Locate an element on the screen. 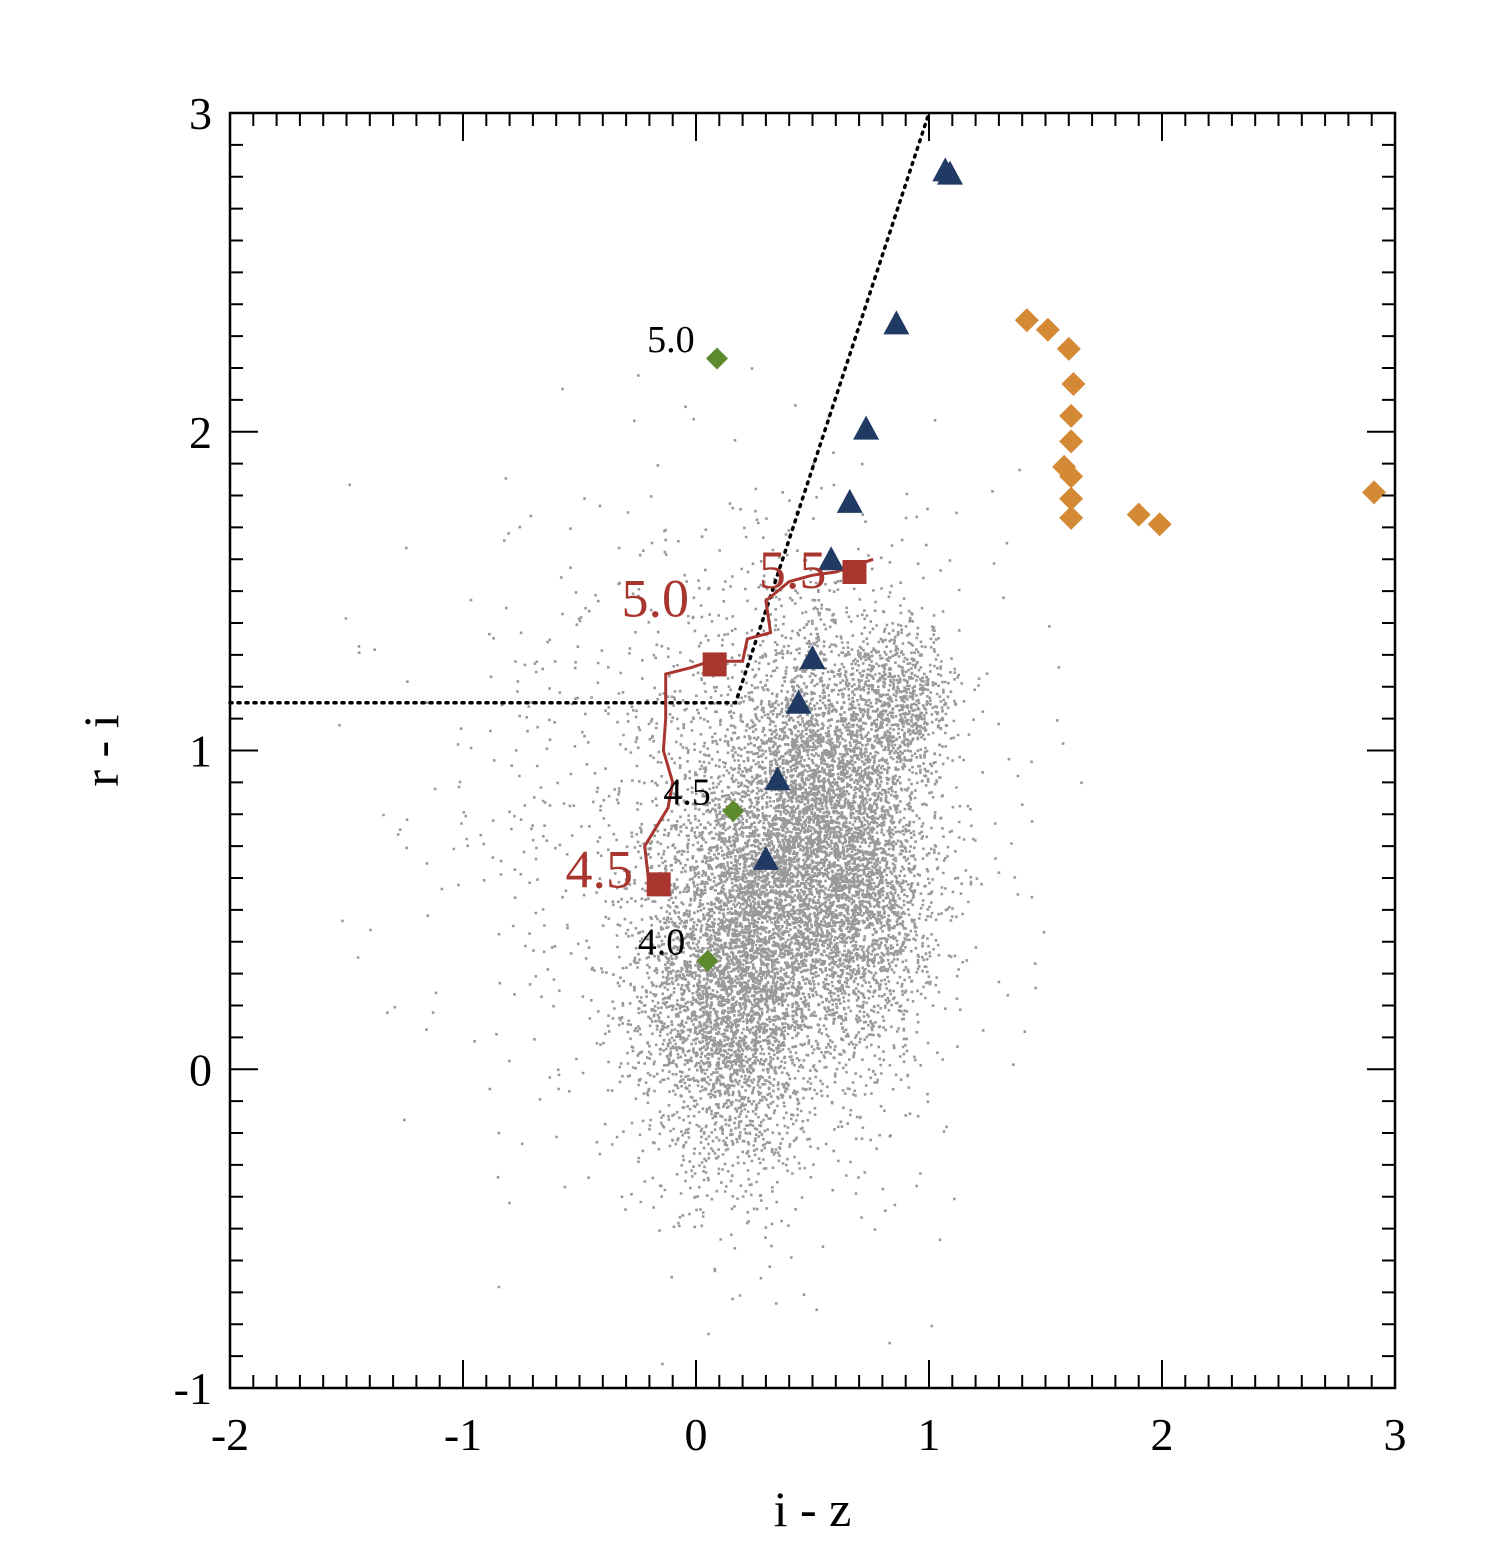 The image size is (1489, 1552). x-tick-label-4: 2 is located at coordinates (1162, 1434).